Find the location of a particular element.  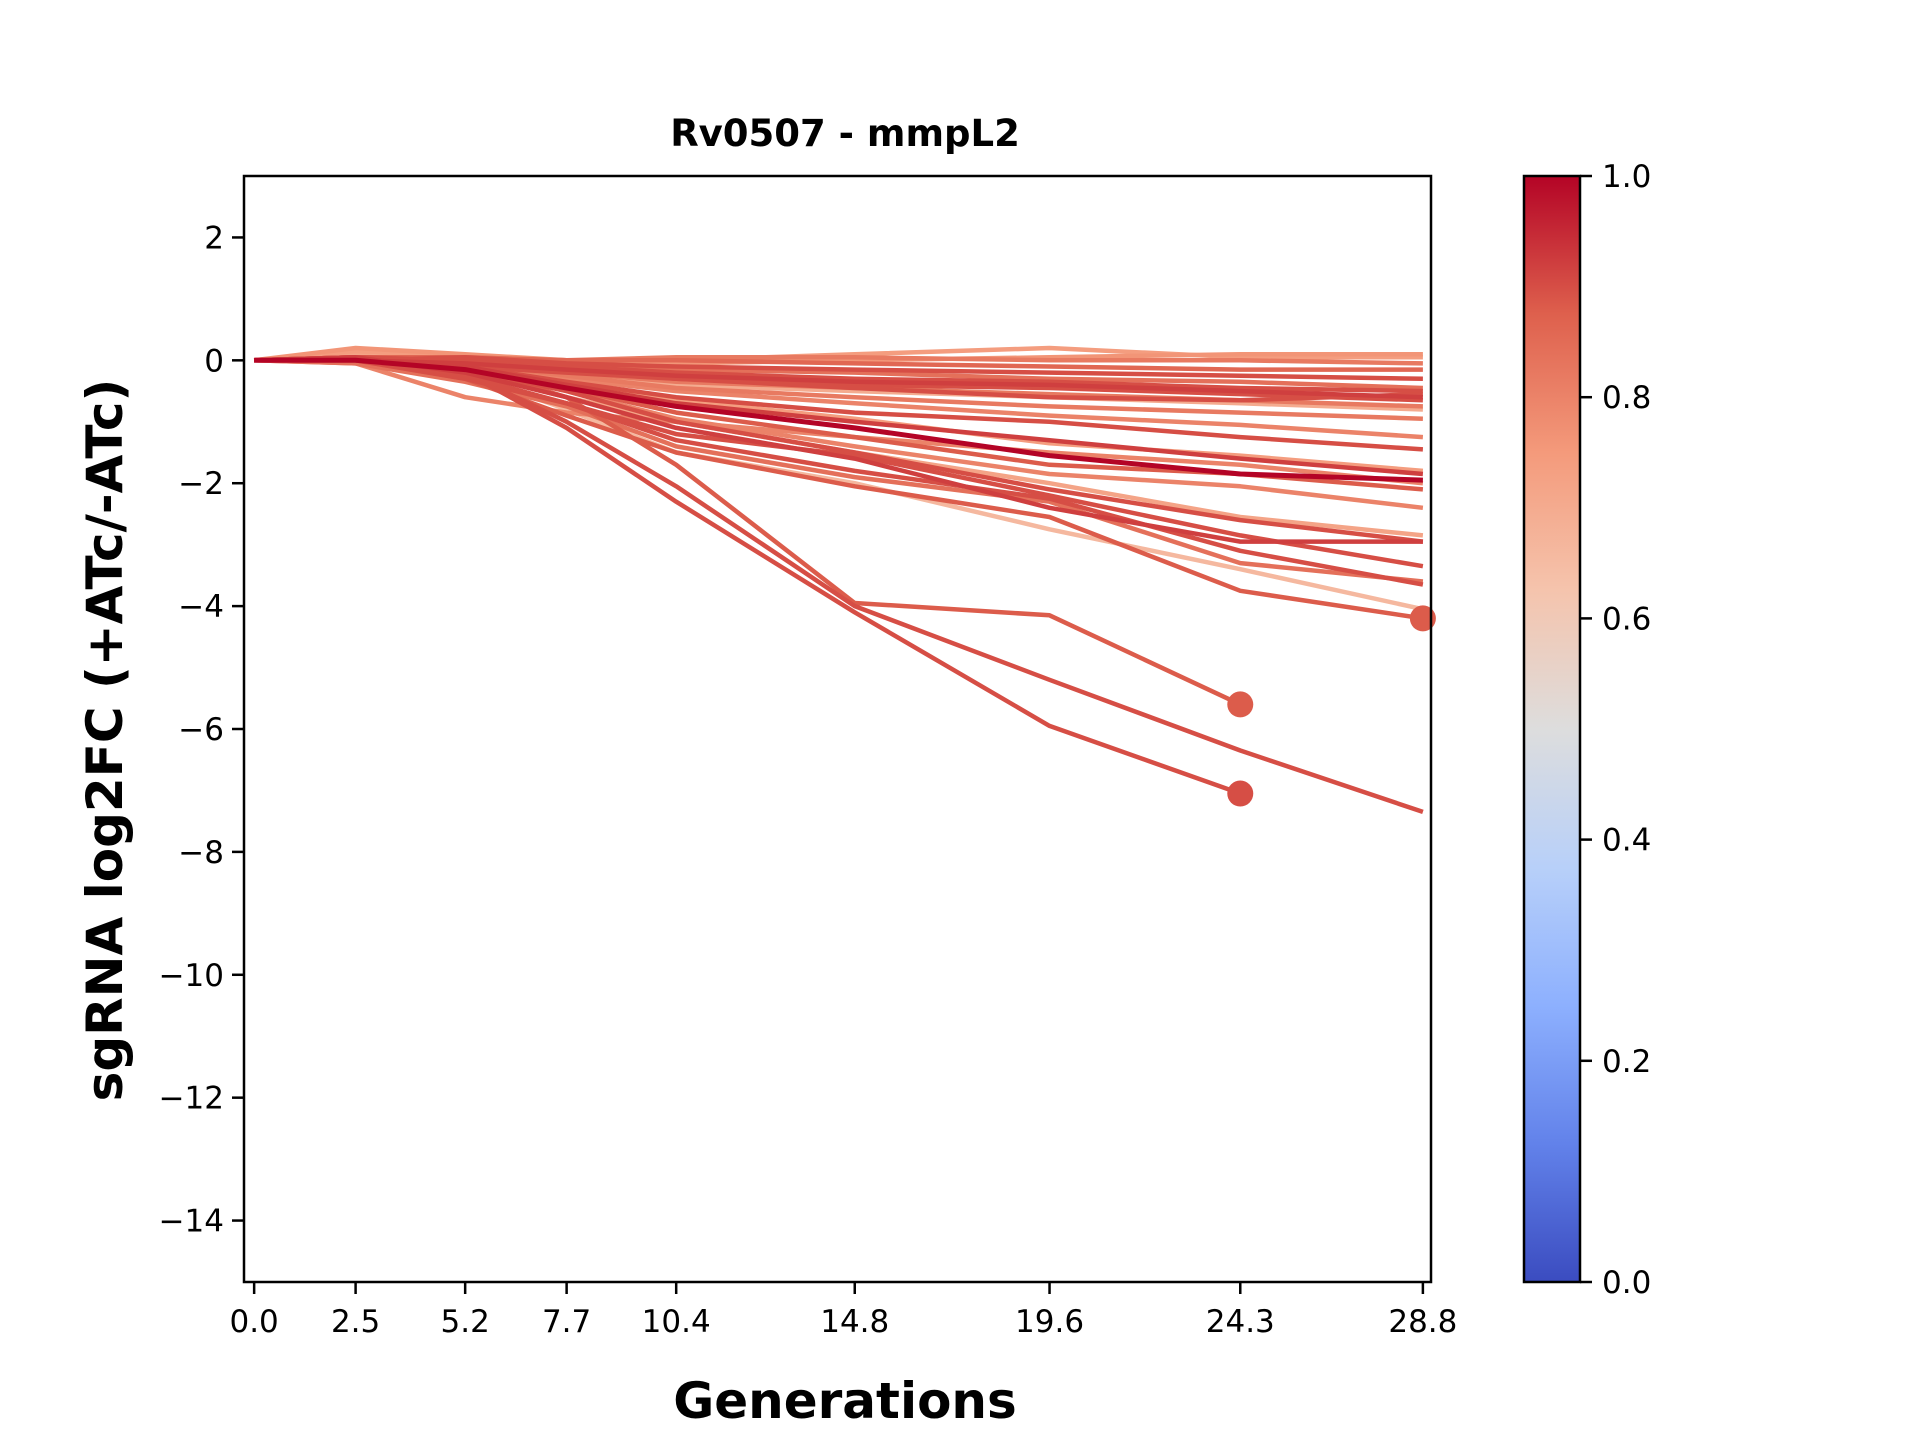

y-tick-label: 0 is located at coordinates (214, 361).